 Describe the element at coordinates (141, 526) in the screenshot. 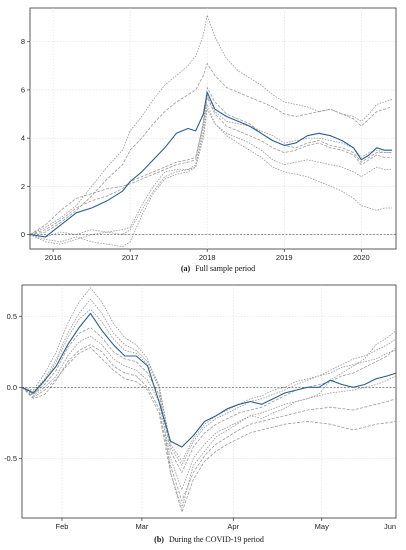

I see `x-tick-label: Mar` at that location.